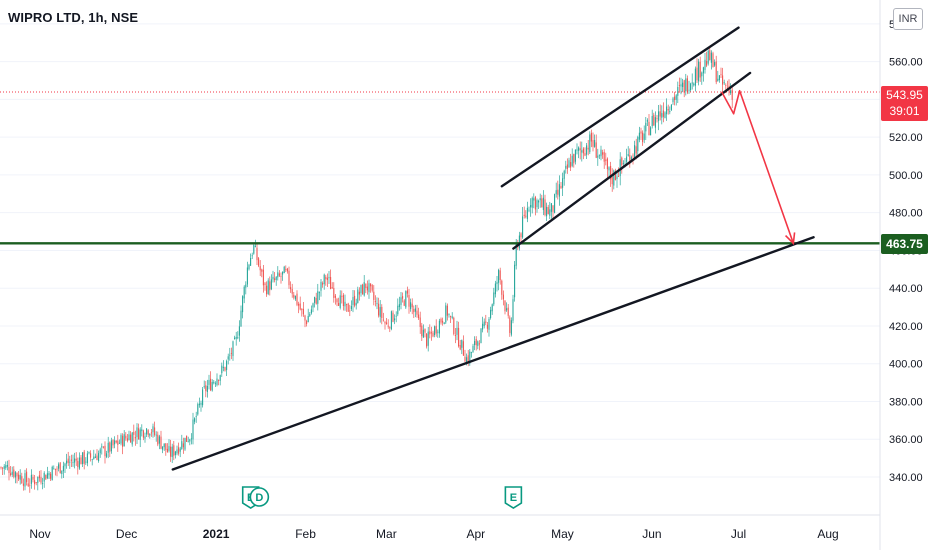 This screenshot has width=932, height=550. What do you see at coordinates (562, 534) in the screenshot?
I see `time-tick-label: May` at bounding box center [562, 534].